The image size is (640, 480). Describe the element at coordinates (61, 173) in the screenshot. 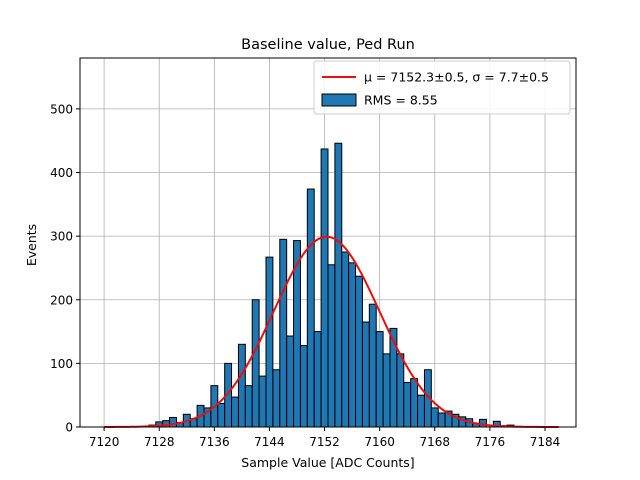

I see `y-tick-label: 400` at that location.